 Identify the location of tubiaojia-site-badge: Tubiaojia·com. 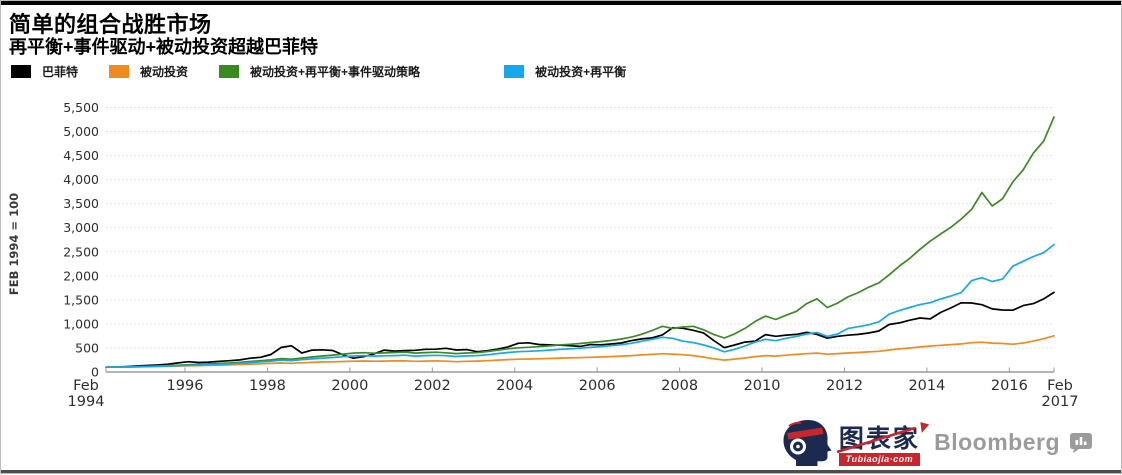
(879, 459).